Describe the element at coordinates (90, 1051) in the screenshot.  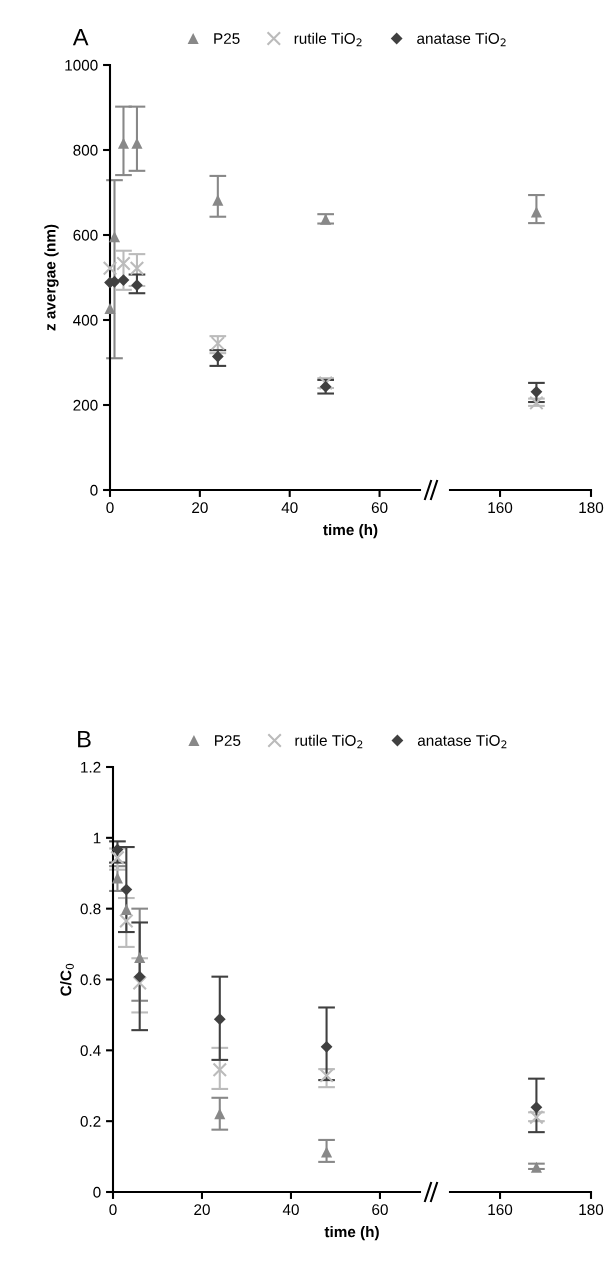
I see `y-tick-label: 0.4` at that location.